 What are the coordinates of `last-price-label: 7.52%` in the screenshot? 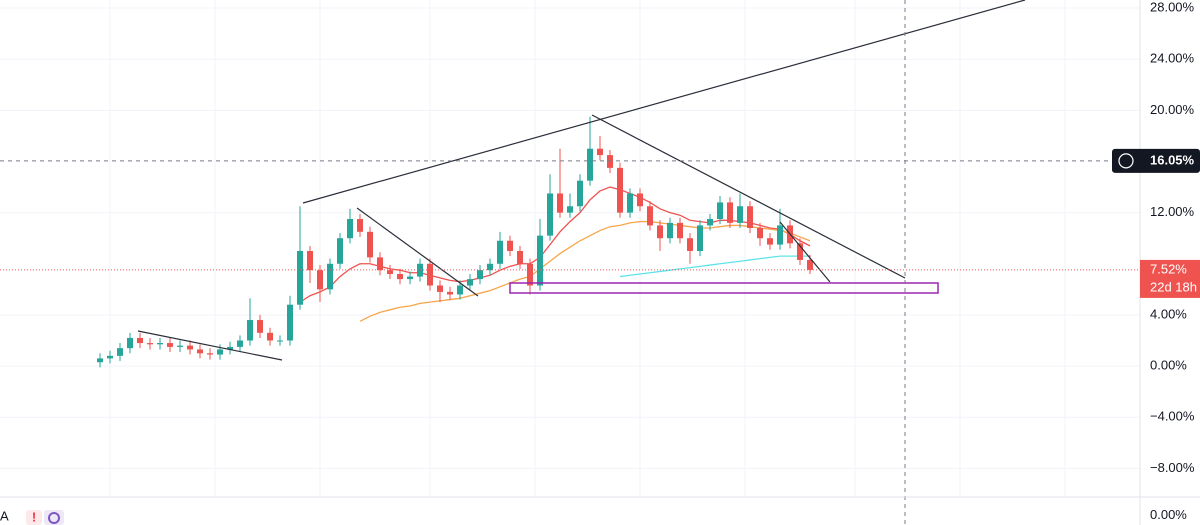 It's located at (1168, 268).